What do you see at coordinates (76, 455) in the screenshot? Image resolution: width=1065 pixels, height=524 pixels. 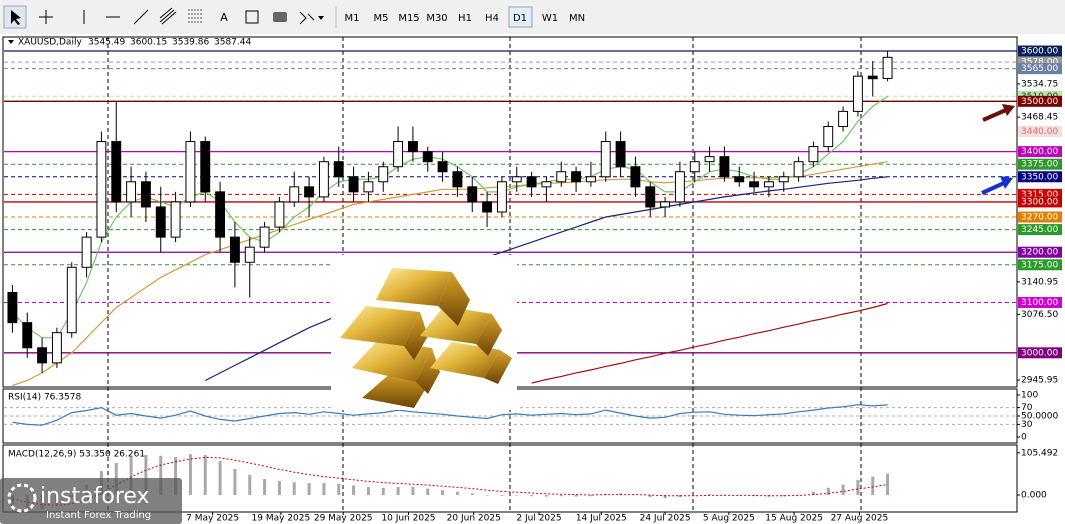 I see `macd-title: MACD(12,26,9) 53.350 26.261` at bounding box center [76, 455].